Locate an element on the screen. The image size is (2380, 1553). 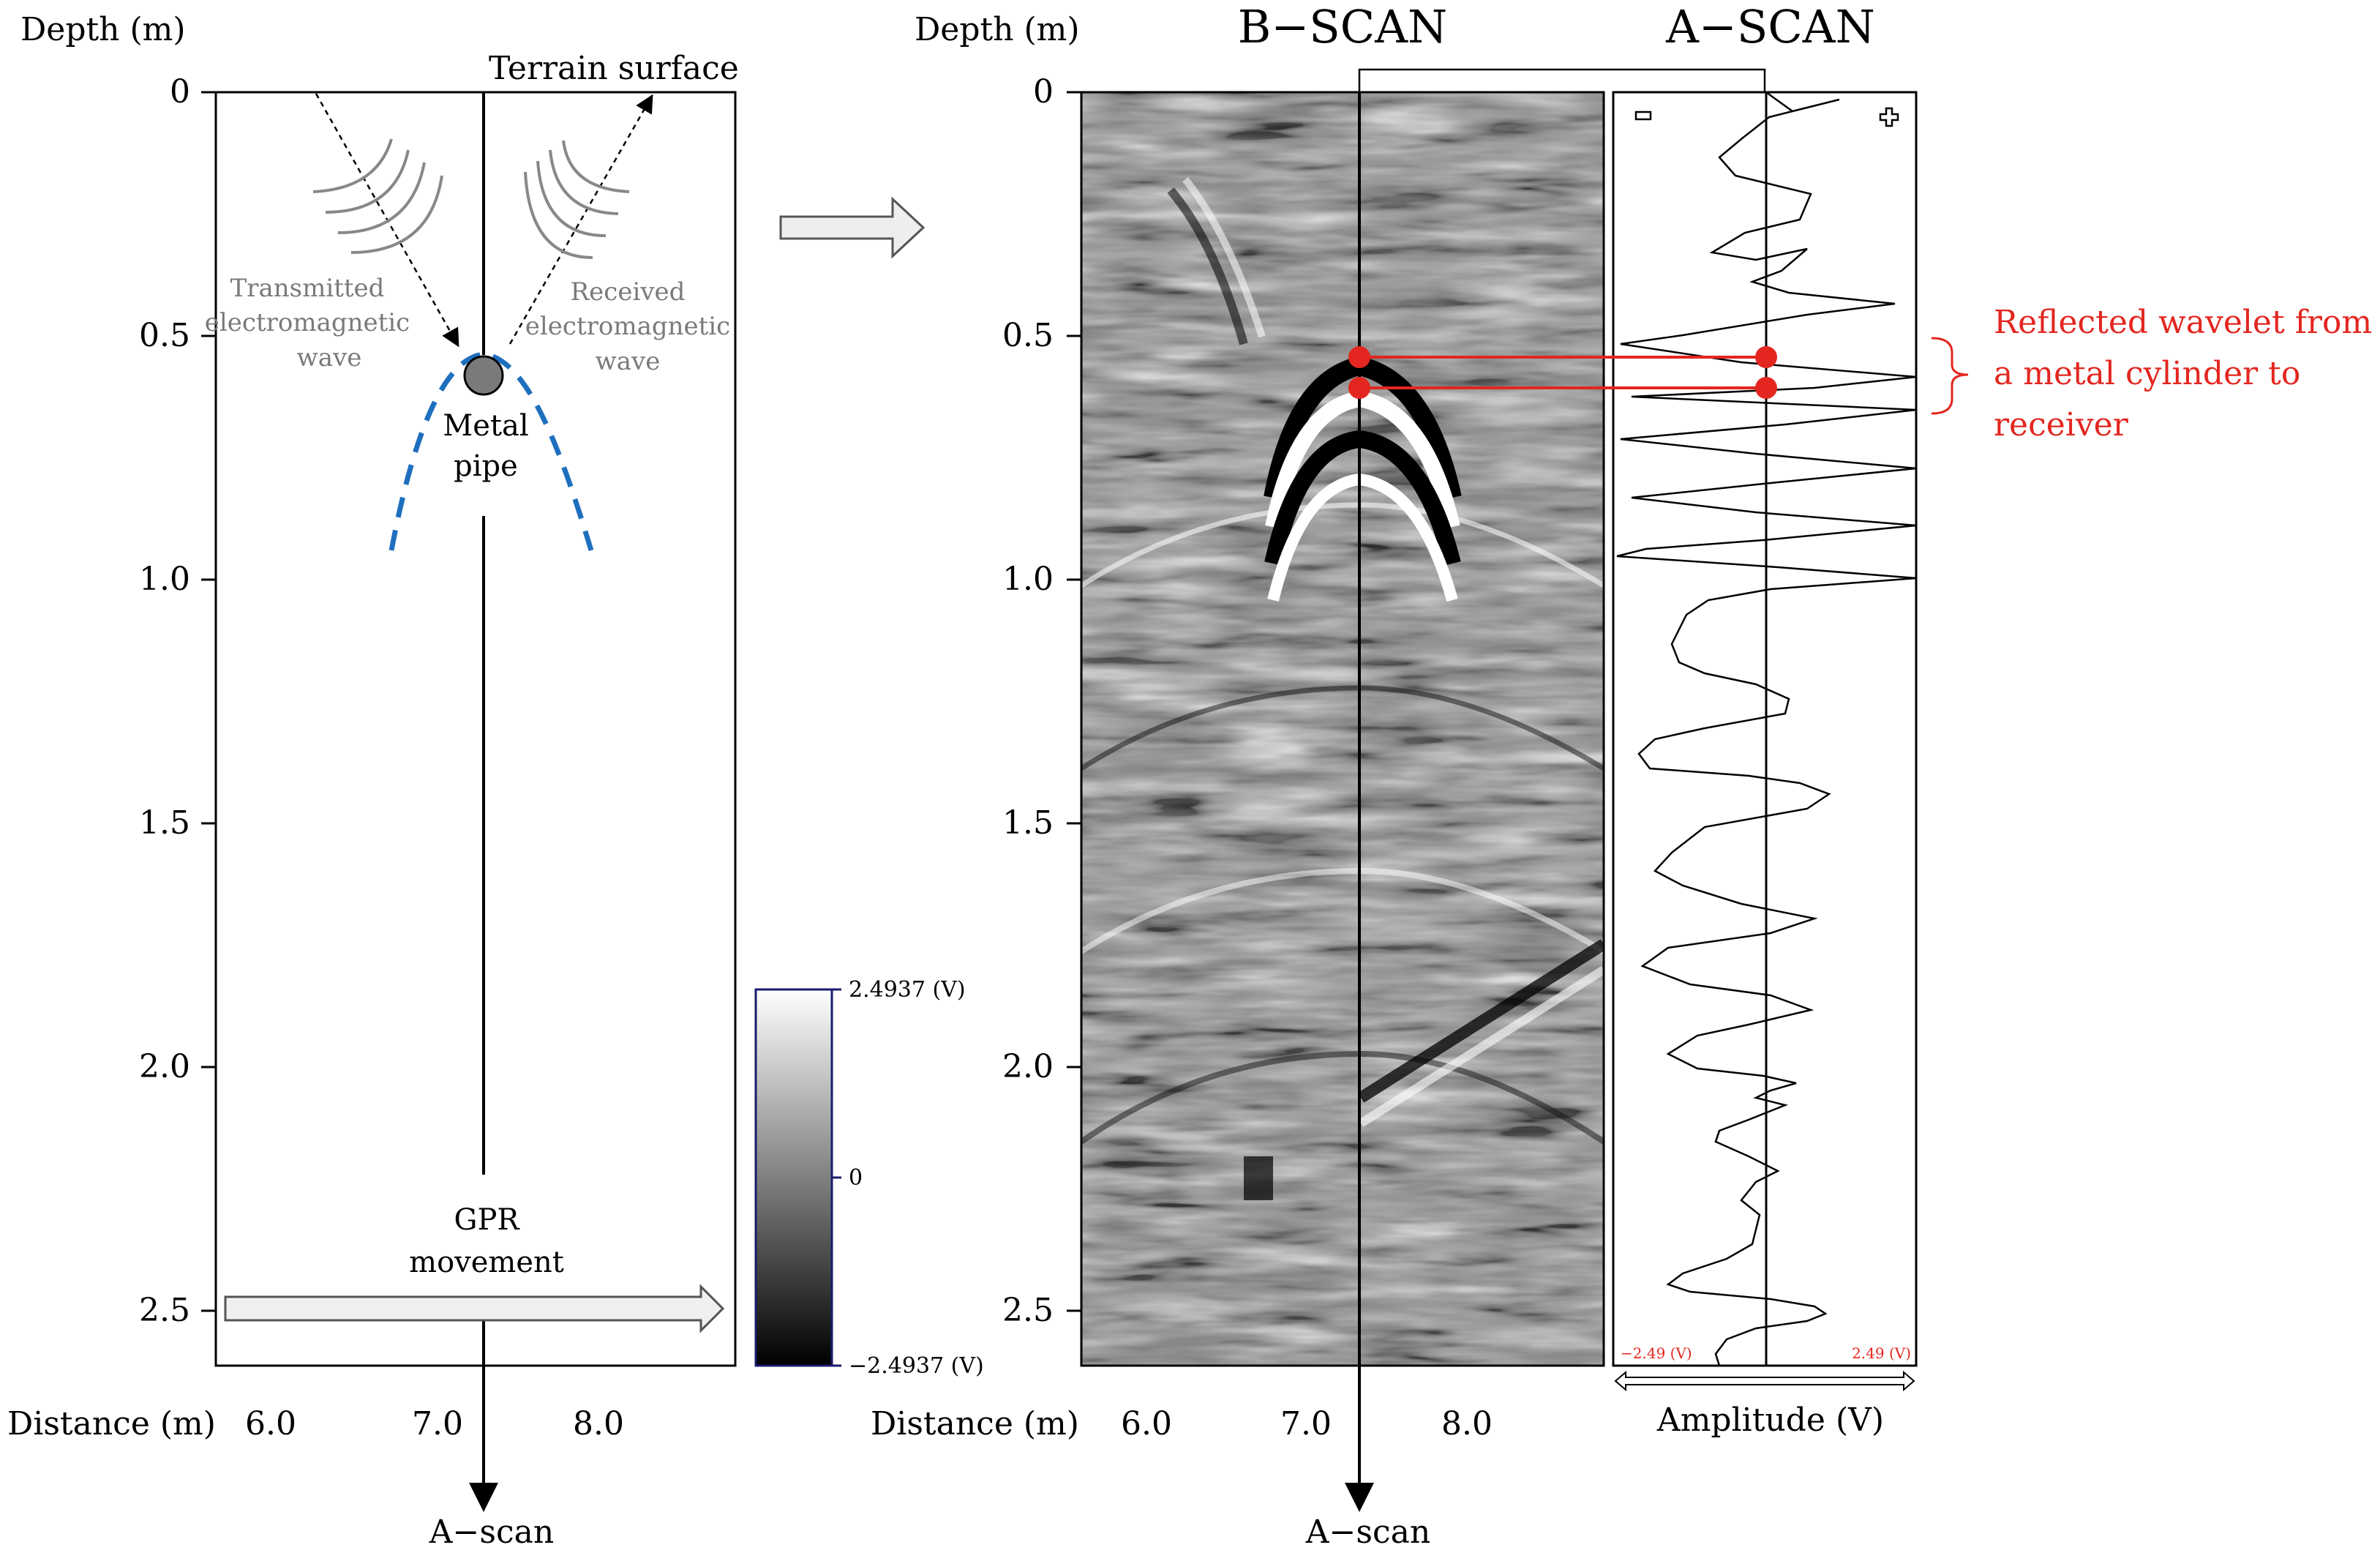
ascan-amp-max-label: 2.49 (V) is located at coordinates (1881, 1353).